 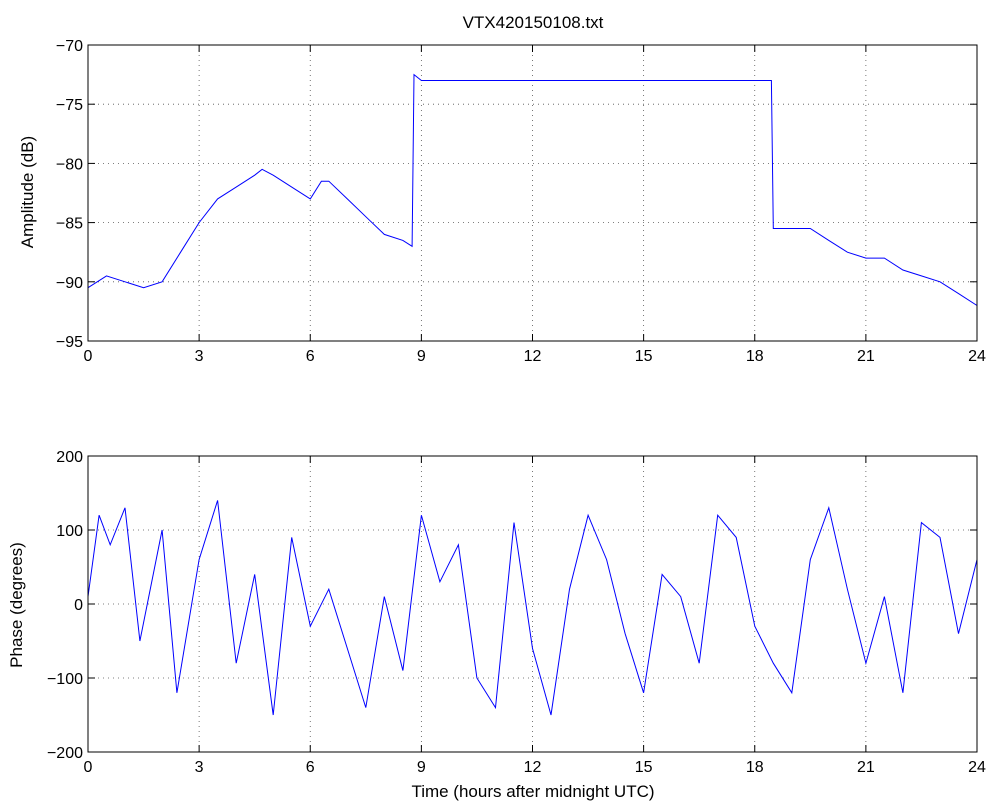 I want to click on y-tick-label: −75, so click(x=69, y=105).